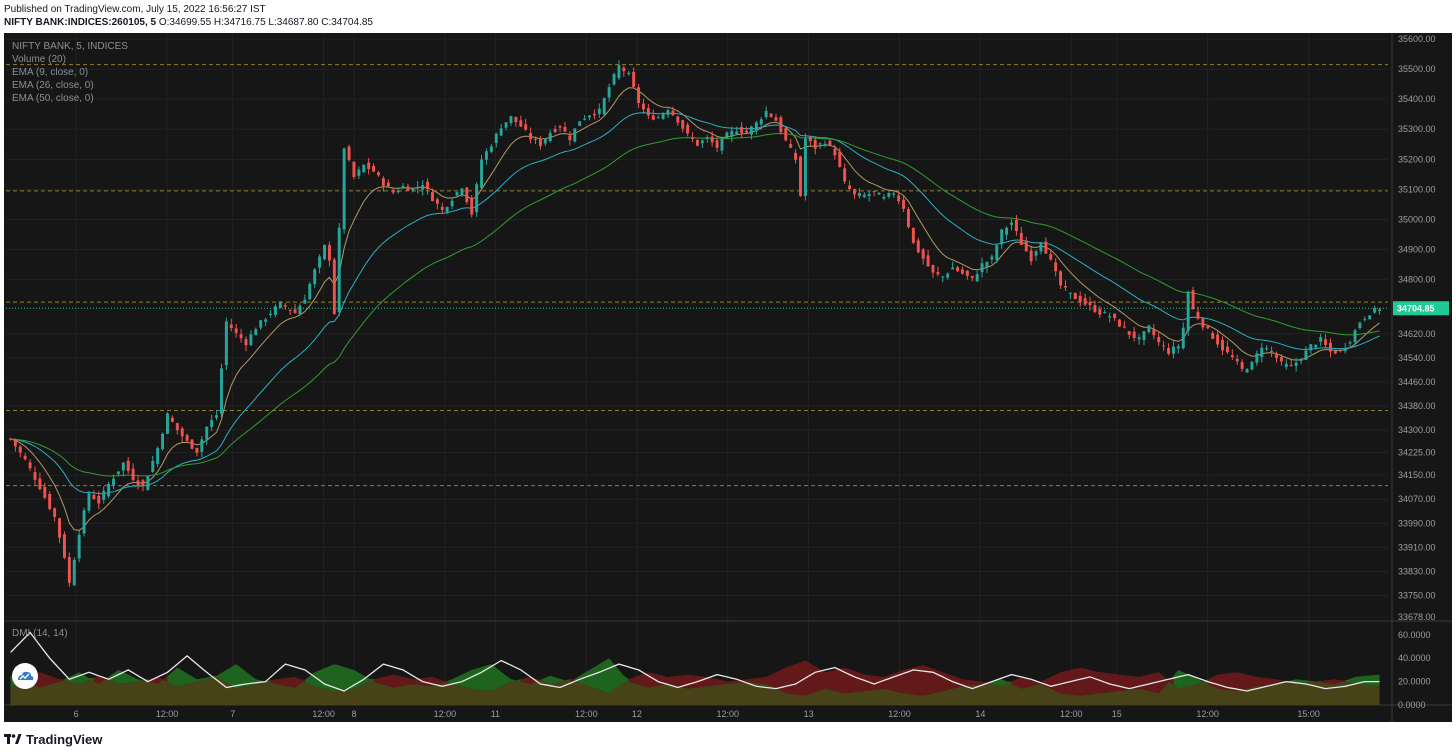 The image size is (1456, 754). I want to click on price-tick-label: 34380.00, so click(1417, 406).